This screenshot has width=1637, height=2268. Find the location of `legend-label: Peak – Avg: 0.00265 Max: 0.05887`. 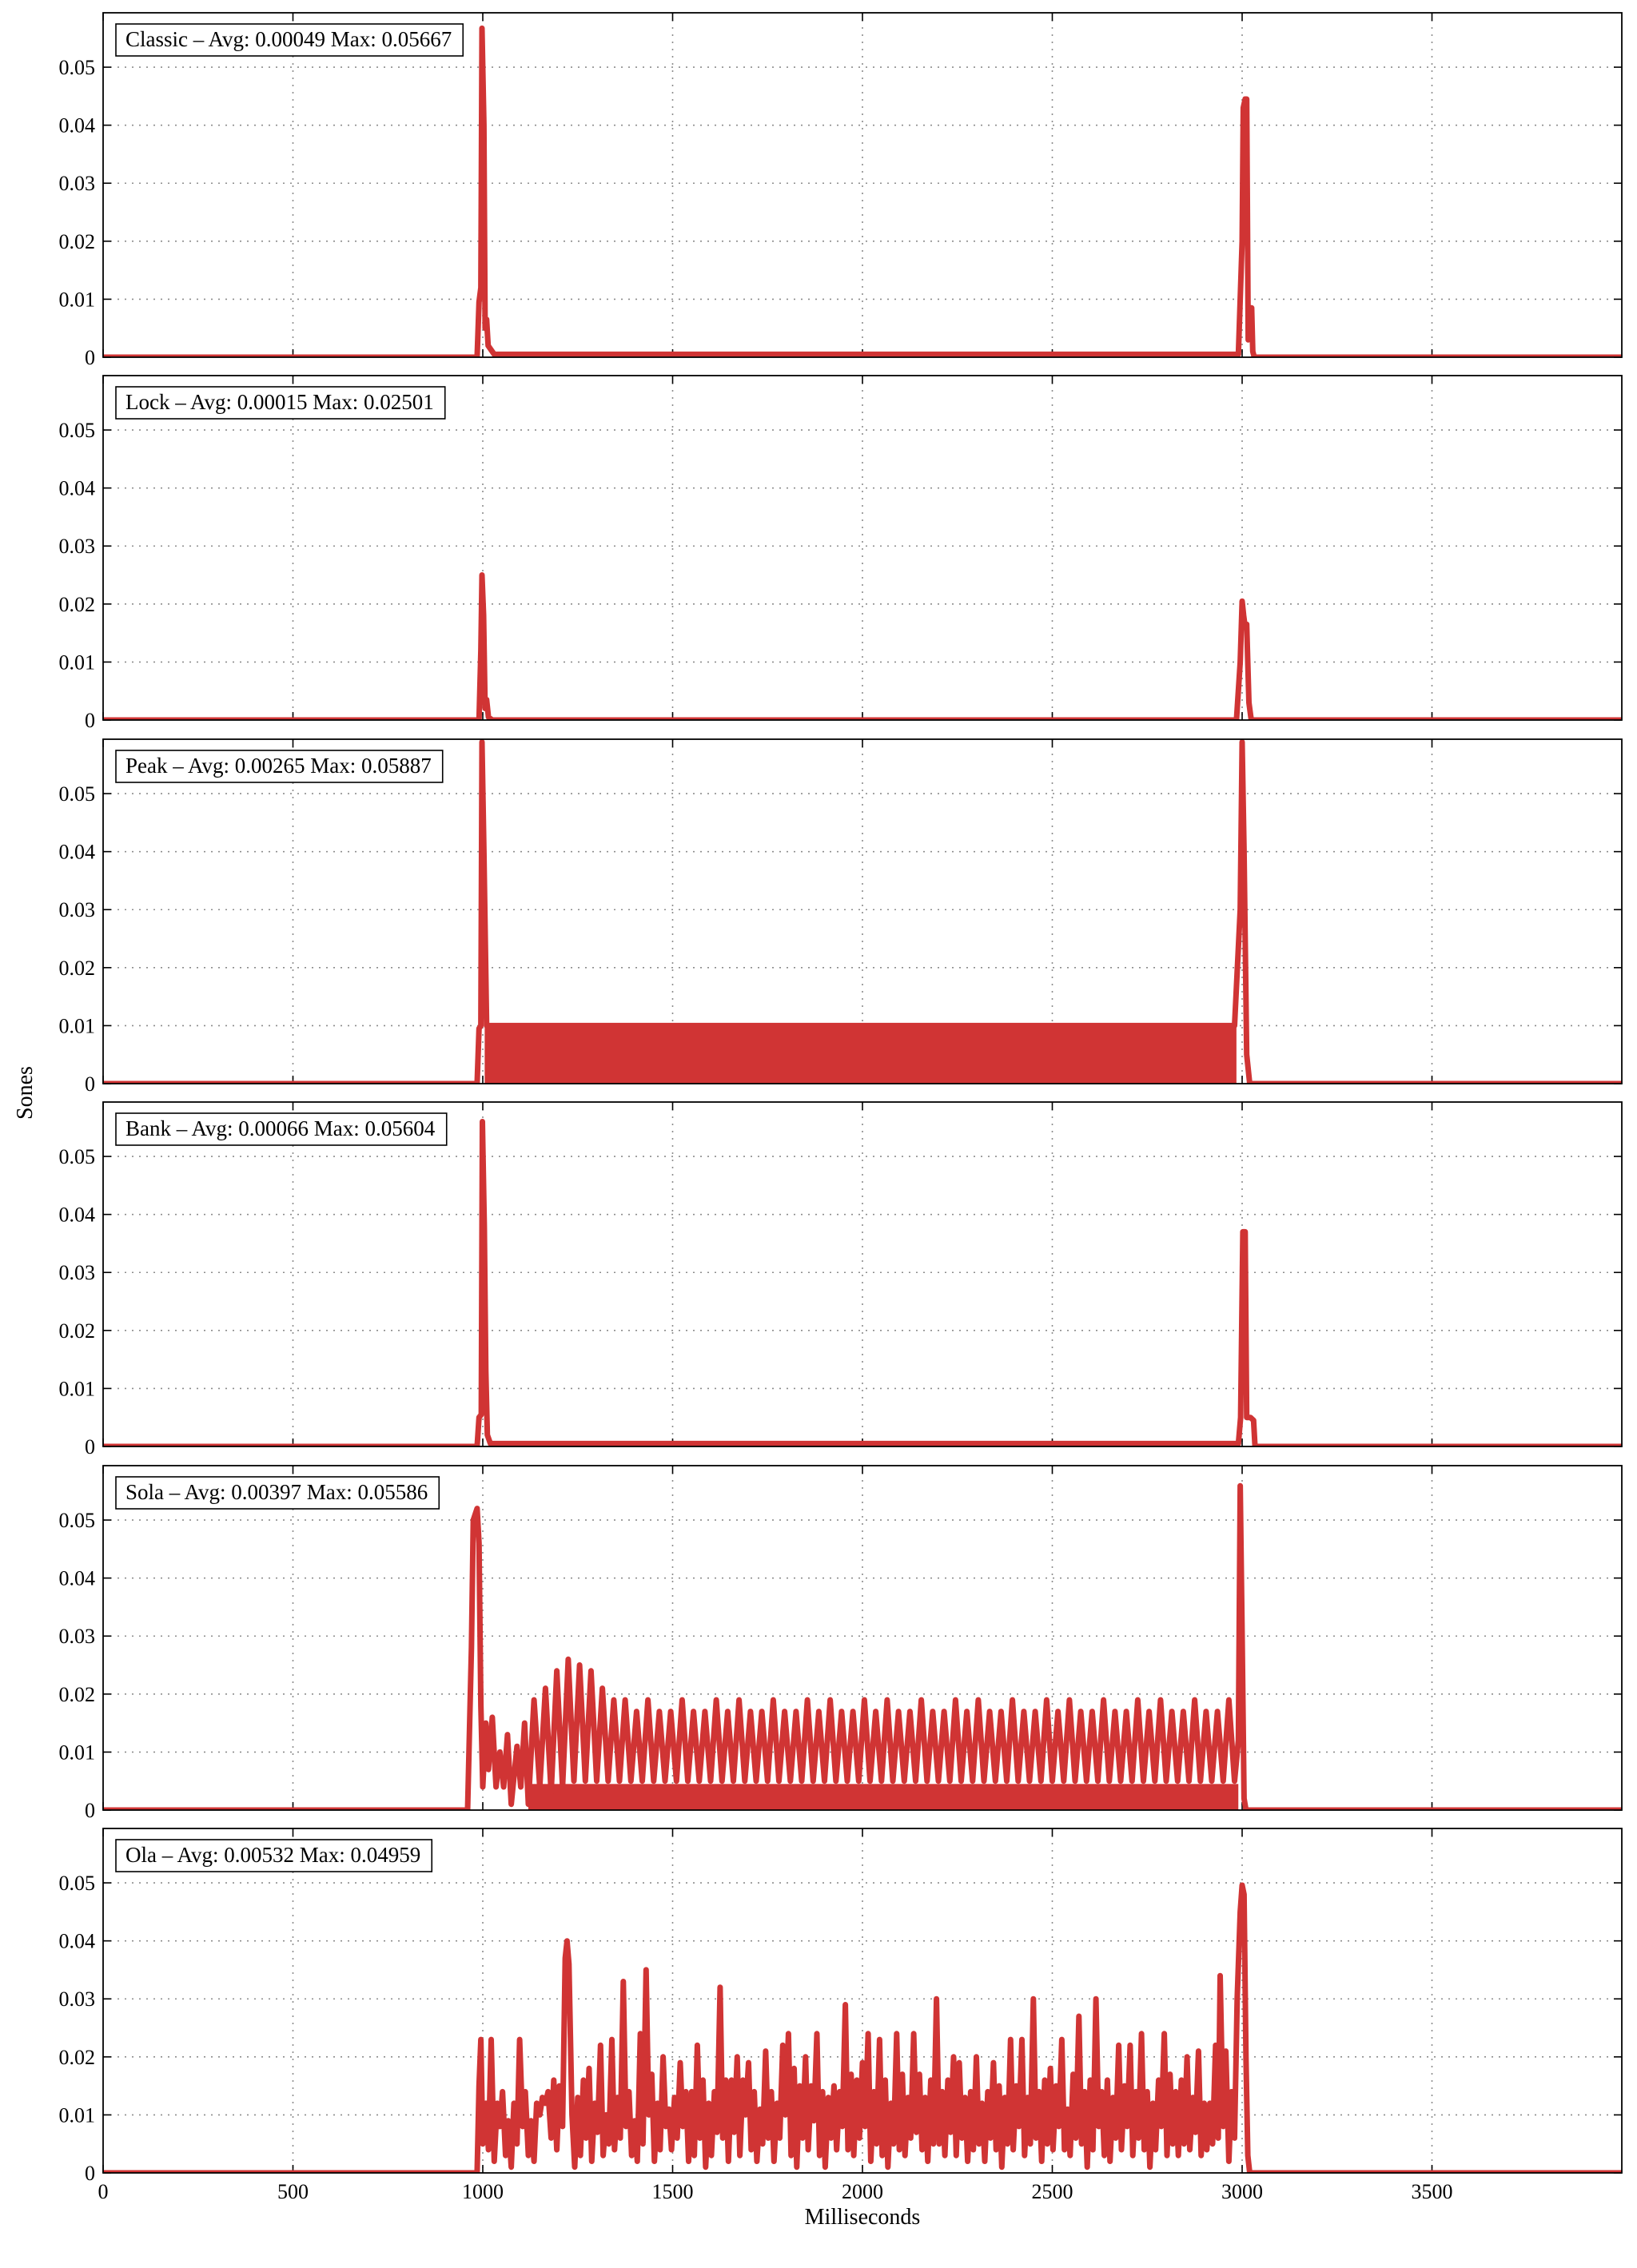

legend-label: Peak – Avg: 0.00265 Max: 0.05887 is located at coordinates (278, 766).